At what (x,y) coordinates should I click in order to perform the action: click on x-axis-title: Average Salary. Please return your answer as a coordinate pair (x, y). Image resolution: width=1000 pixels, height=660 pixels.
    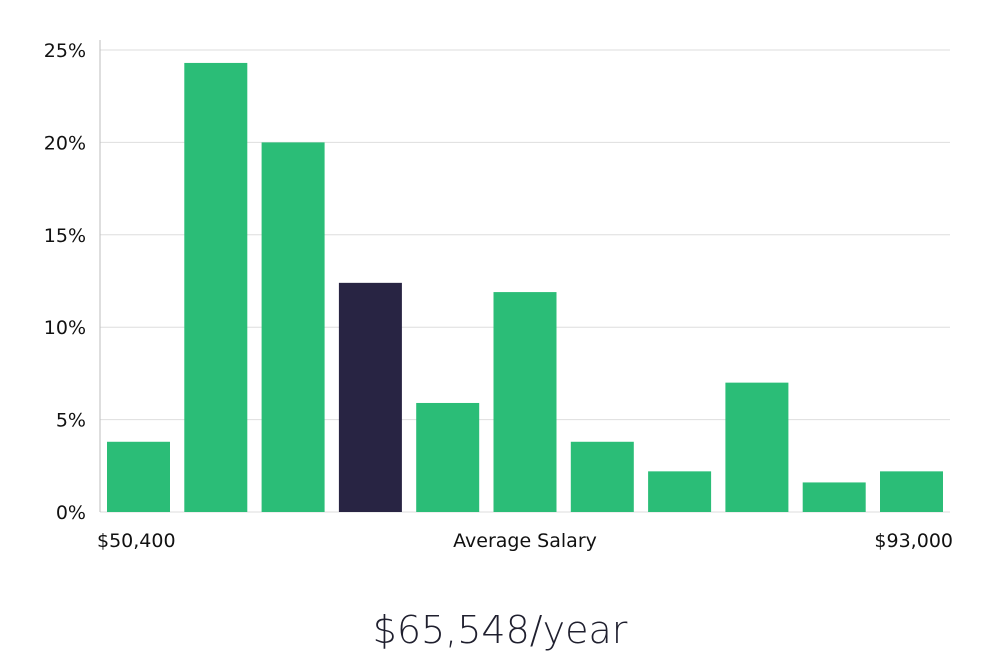
    Looking at the image, I should click on (525, 541).